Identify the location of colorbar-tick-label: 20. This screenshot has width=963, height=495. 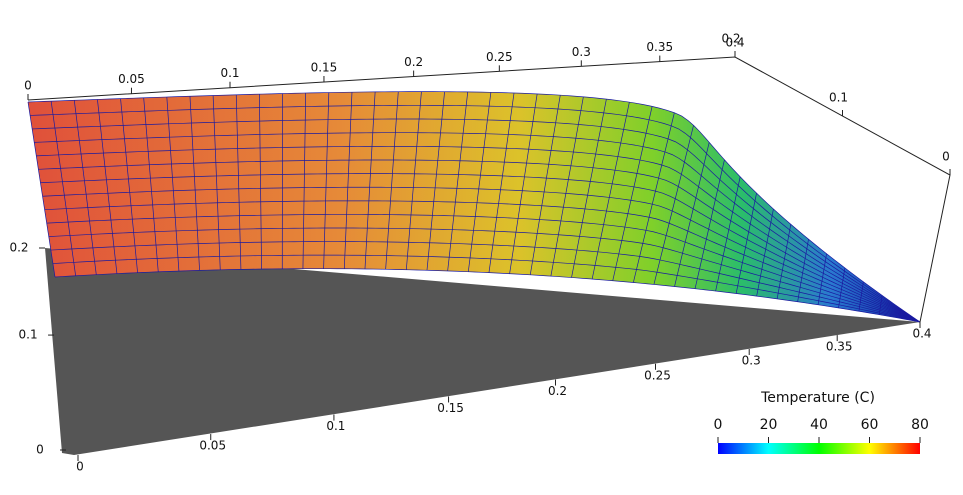
(769, 425).